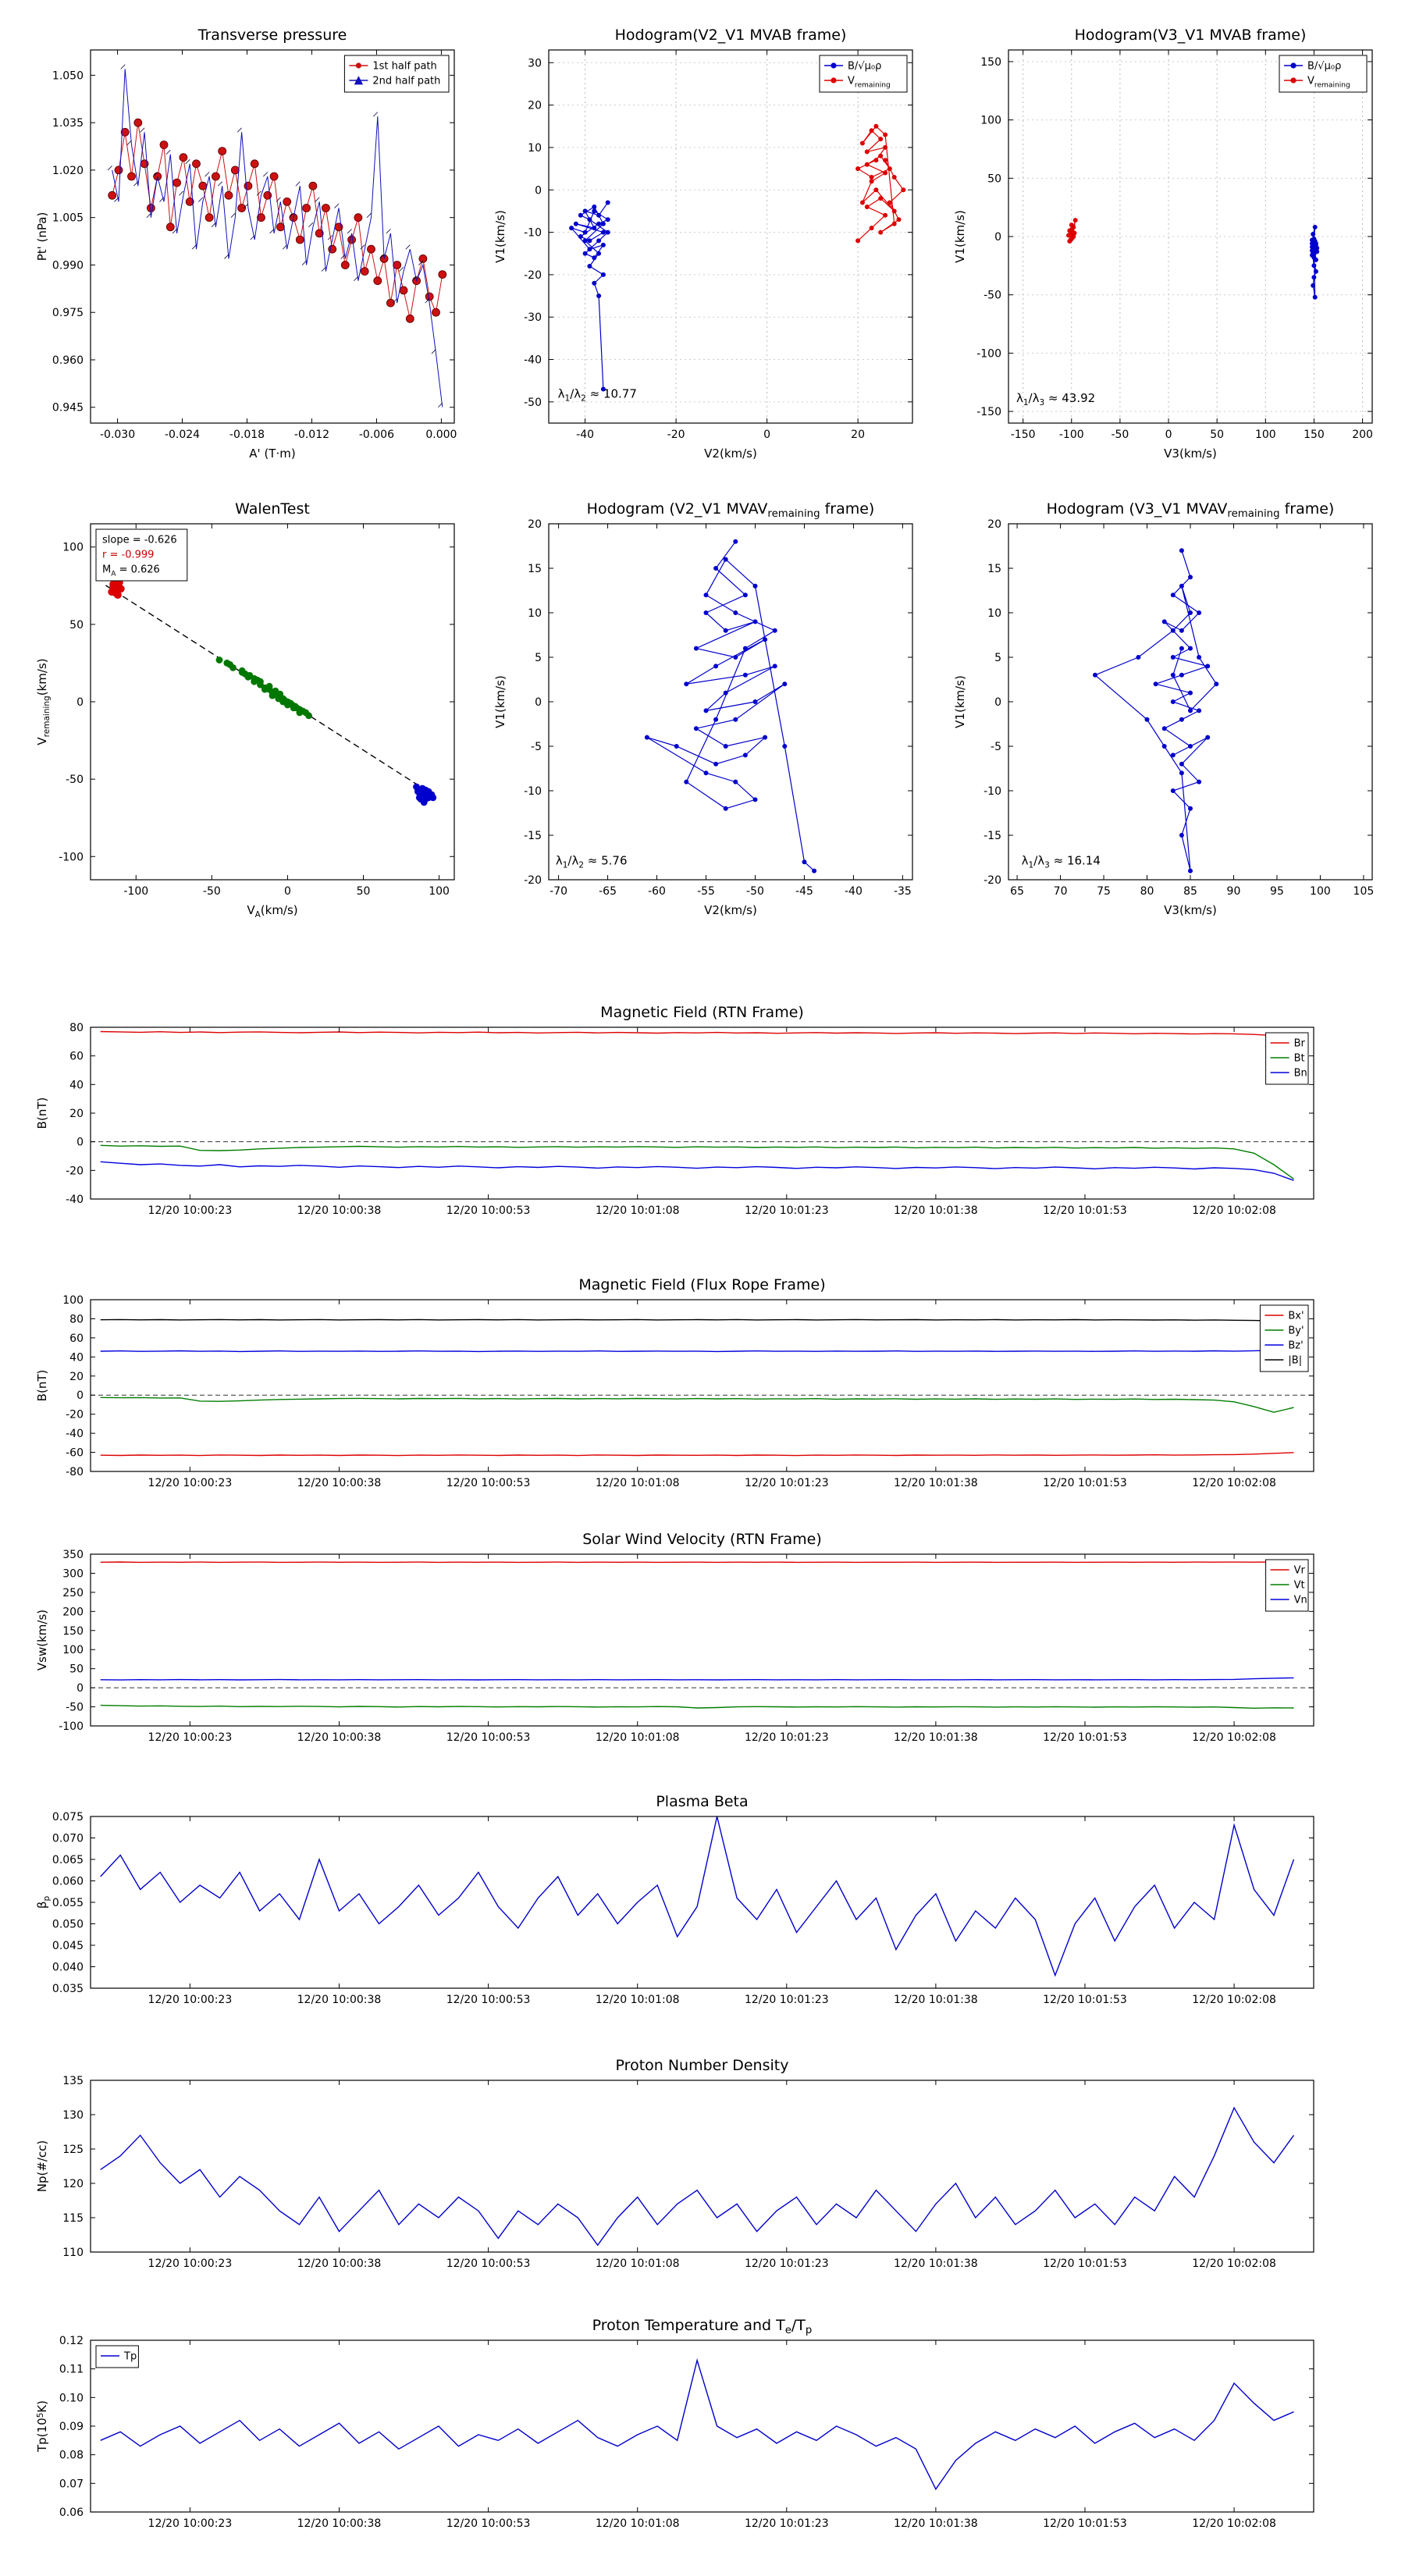 The image size is (1405, 2576). I want to click on svg-text: 0.075, so click(68, 1817).